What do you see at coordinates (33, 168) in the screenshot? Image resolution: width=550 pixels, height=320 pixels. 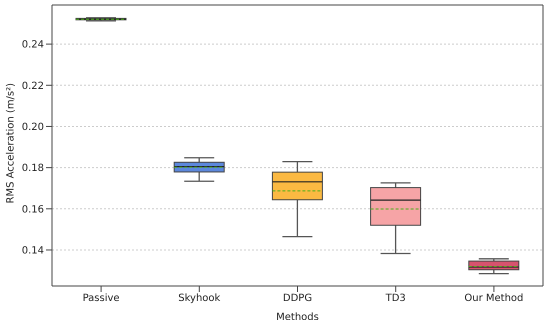 I see `y-tick-label: 0.18` at bounding box center [33, 168].